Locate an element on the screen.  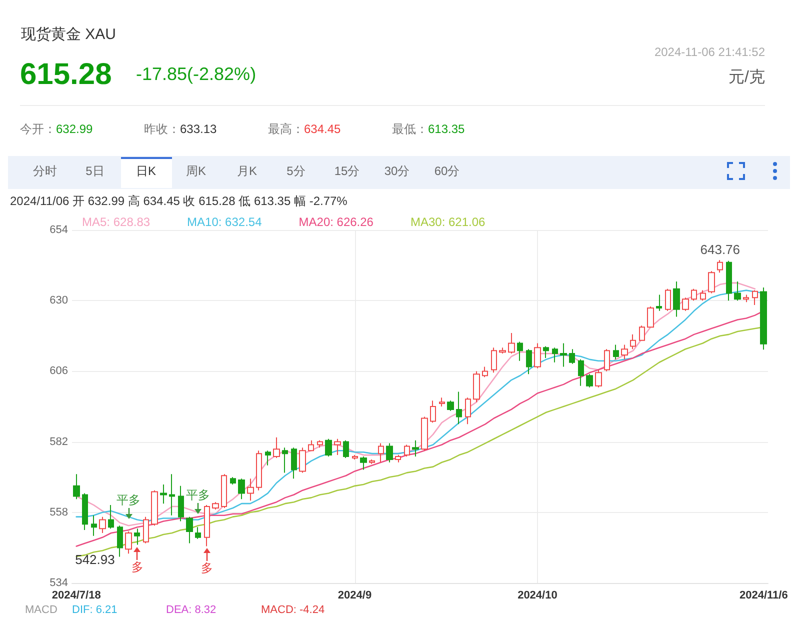
x-tick-label: 2024/7/18 is located at coordinates (76, 596).